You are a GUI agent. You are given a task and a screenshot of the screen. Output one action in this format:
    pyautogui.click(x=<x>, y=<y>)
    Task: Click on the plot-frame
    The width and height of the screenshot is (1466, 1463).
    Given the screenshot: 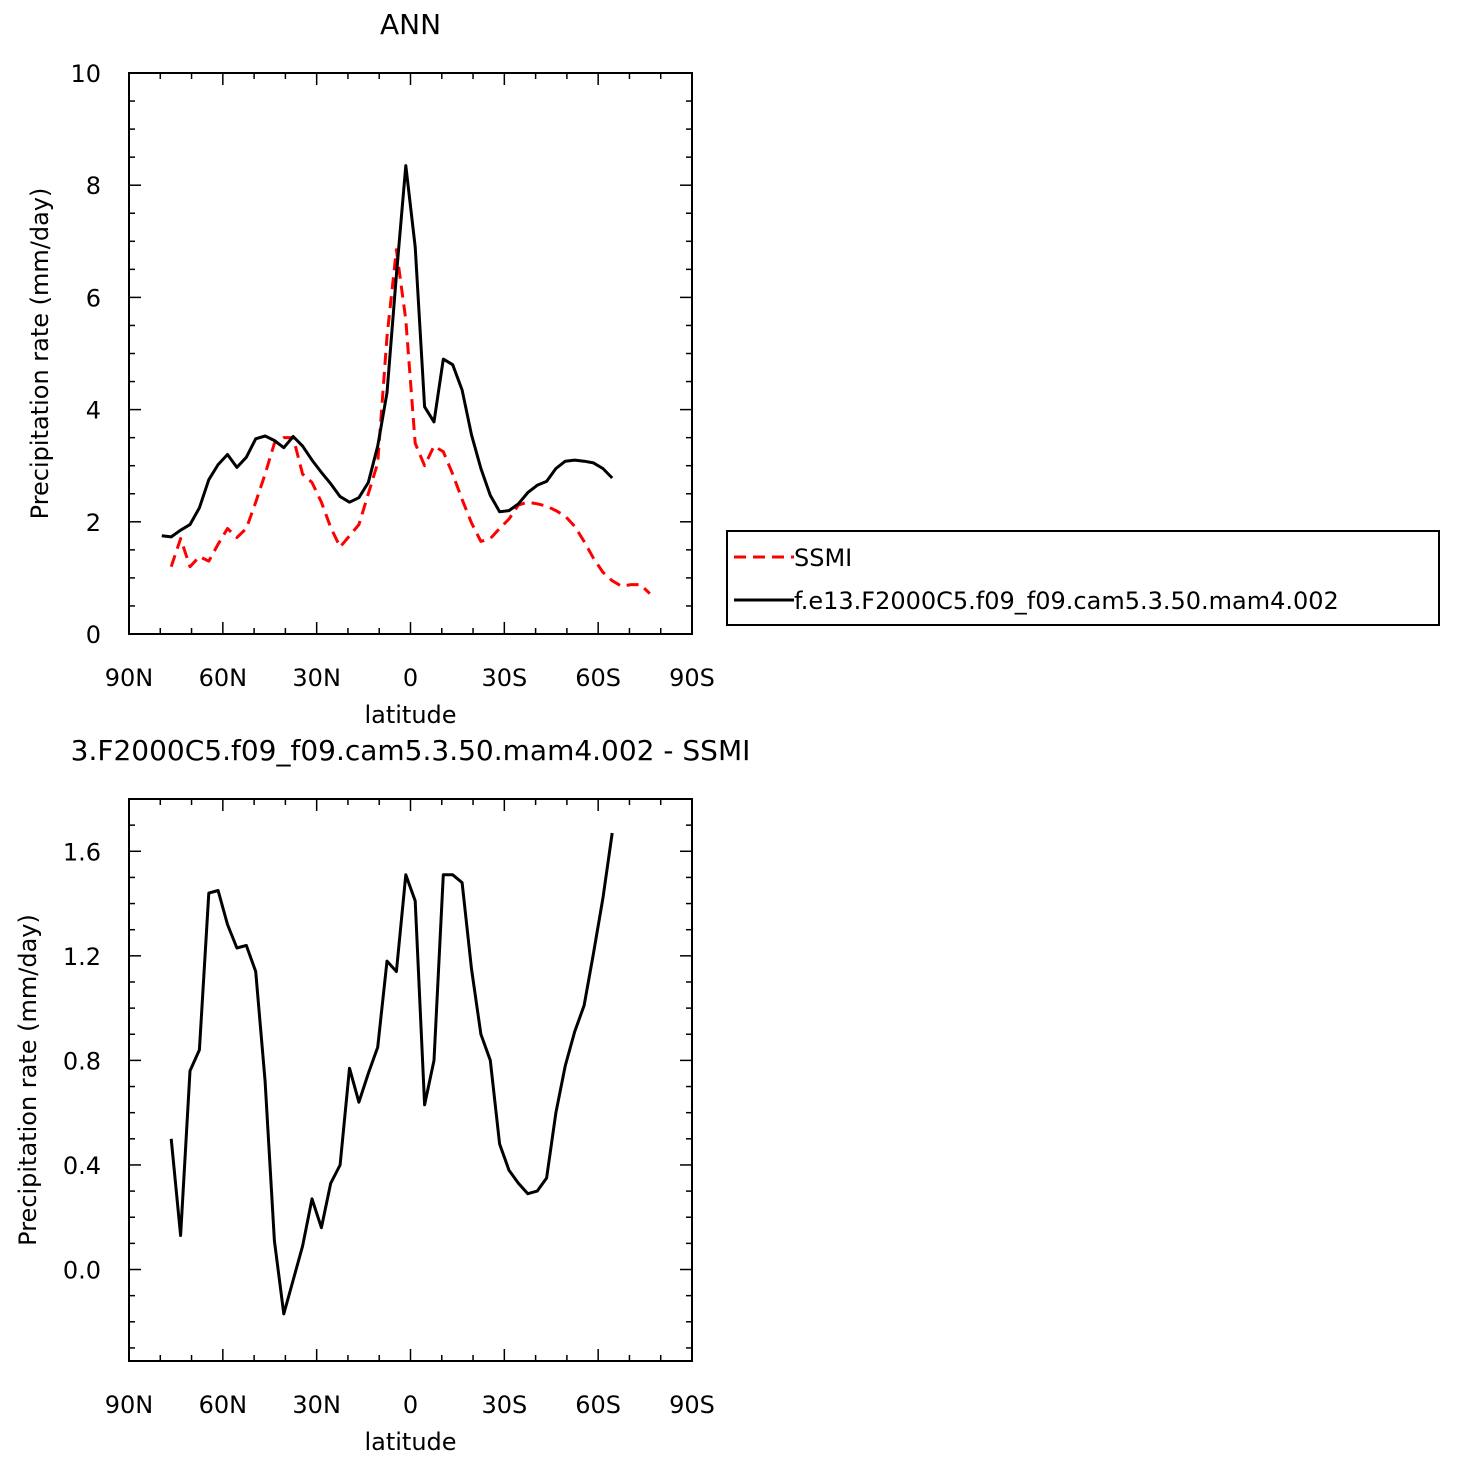 What is the action you would take?
    pyautogui.click(x=410, y=1080)
    